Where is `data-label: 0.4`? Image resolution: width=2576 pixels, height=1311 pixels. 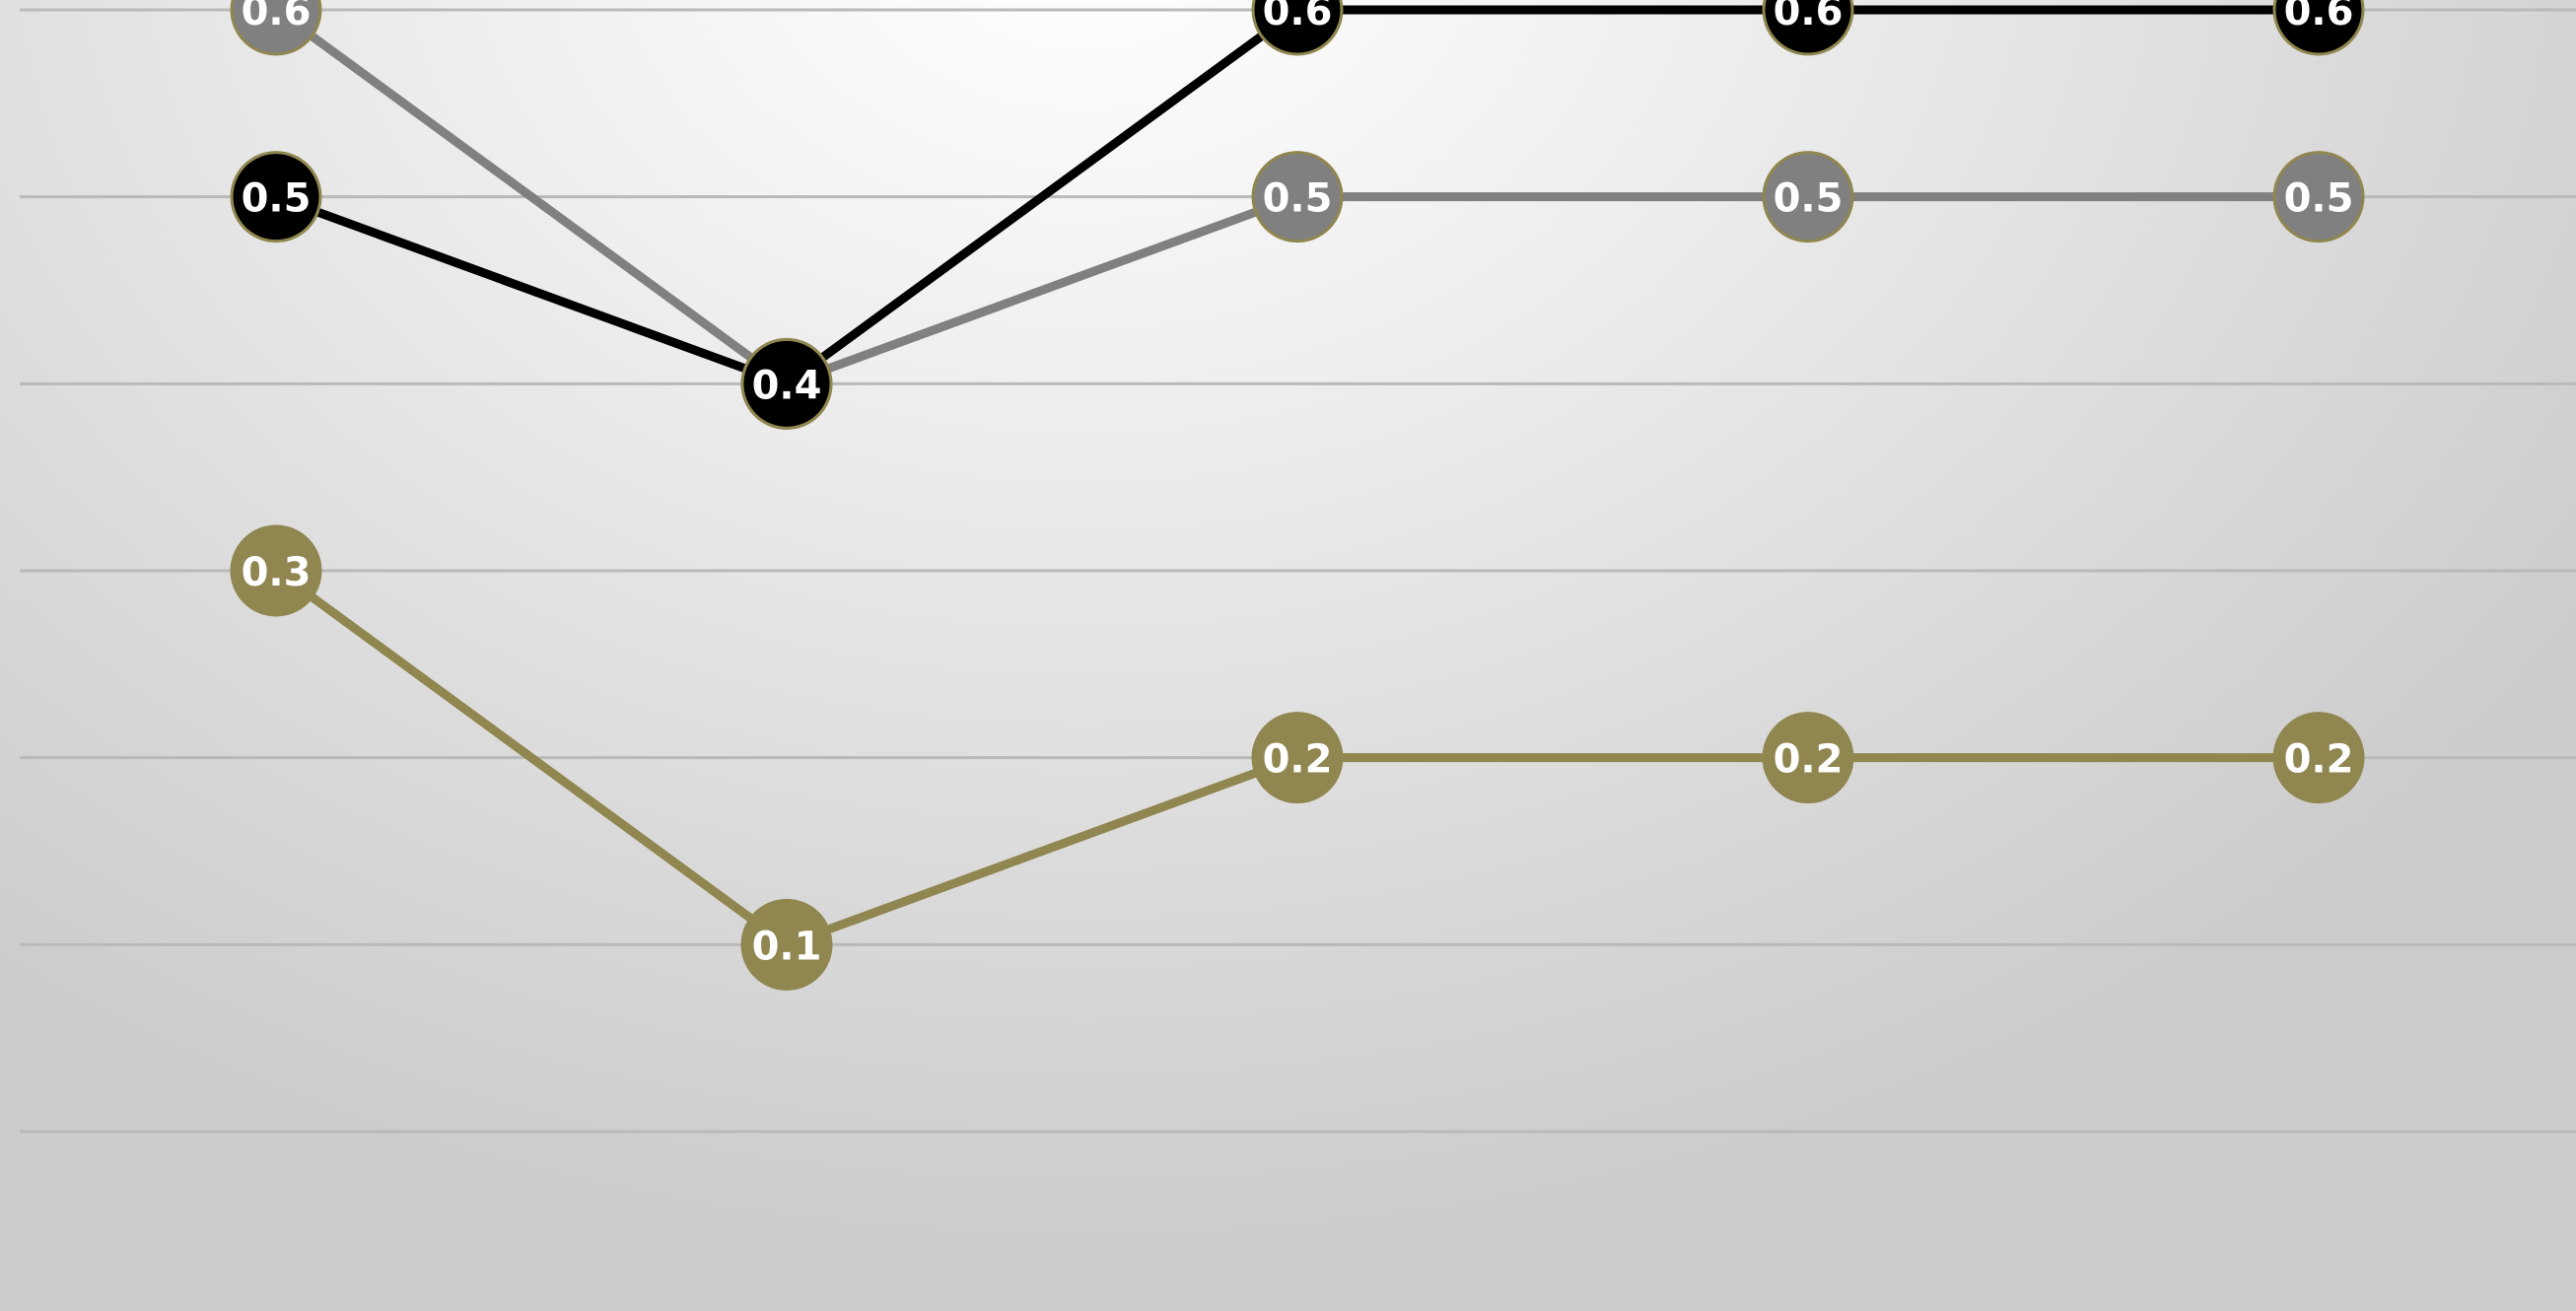
data-label: 0.4 is located at coordinates (787, 386).